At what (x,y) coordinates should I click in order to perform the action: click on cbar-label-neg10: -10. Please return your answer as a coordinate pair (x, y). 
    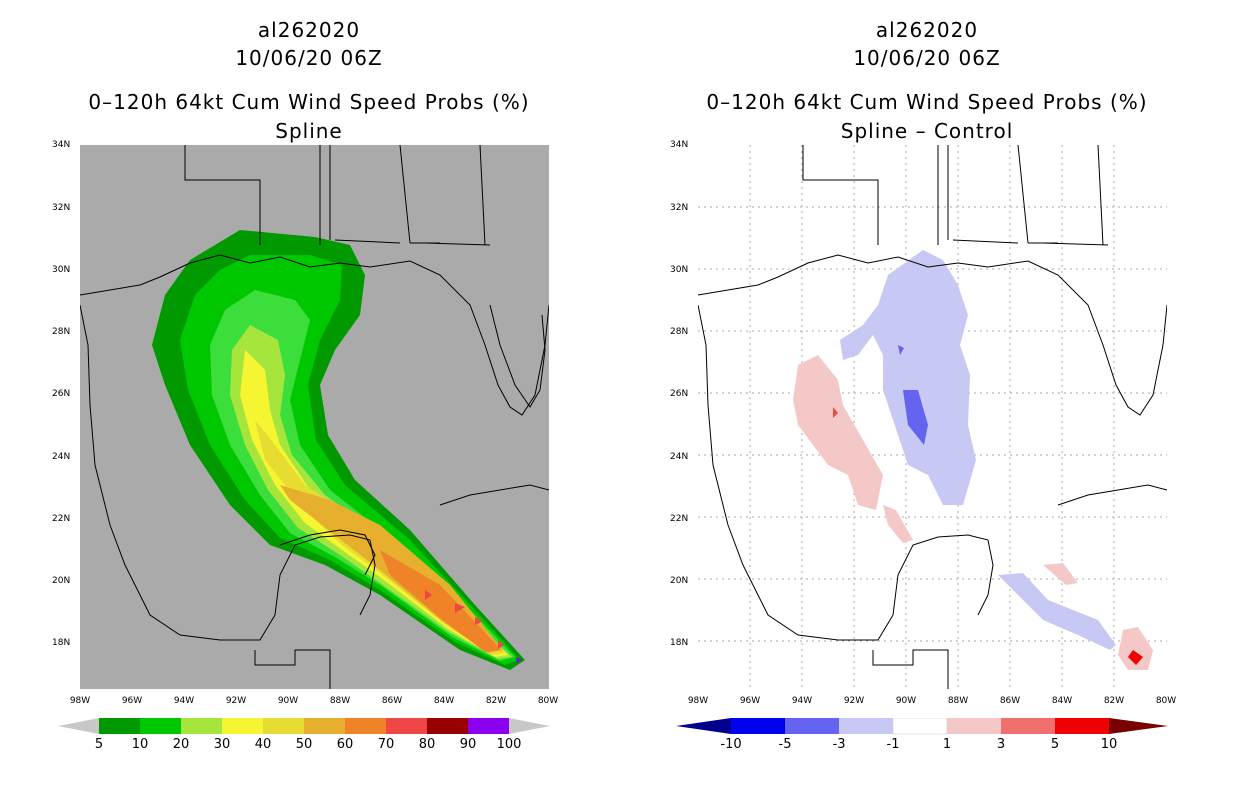
    Looking at the image, I should click on (731, 744).